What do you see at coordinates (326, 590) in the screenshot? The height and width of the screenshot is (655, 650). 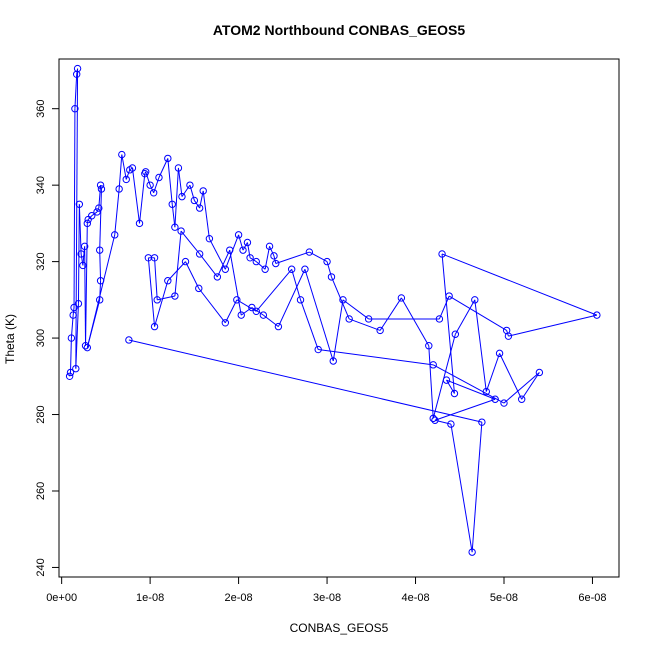 I see `x-axis: 0e+00 1e-08 2e-08 3e-08 4e-08 5e-08 6e-08` at bounding box center [326, 590].